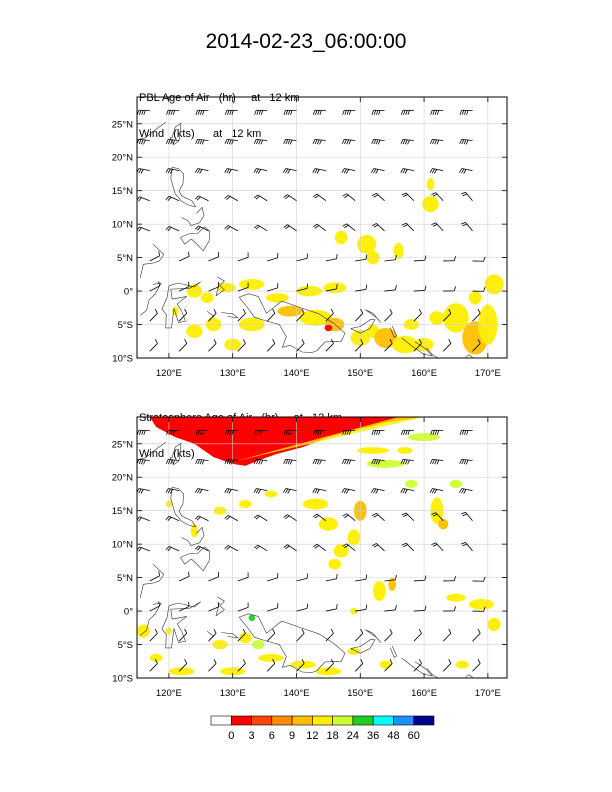 Image resolution: width=612 pixels, height=792 pixels. I want to click on lon-label: 170°E, so click(488, 373).